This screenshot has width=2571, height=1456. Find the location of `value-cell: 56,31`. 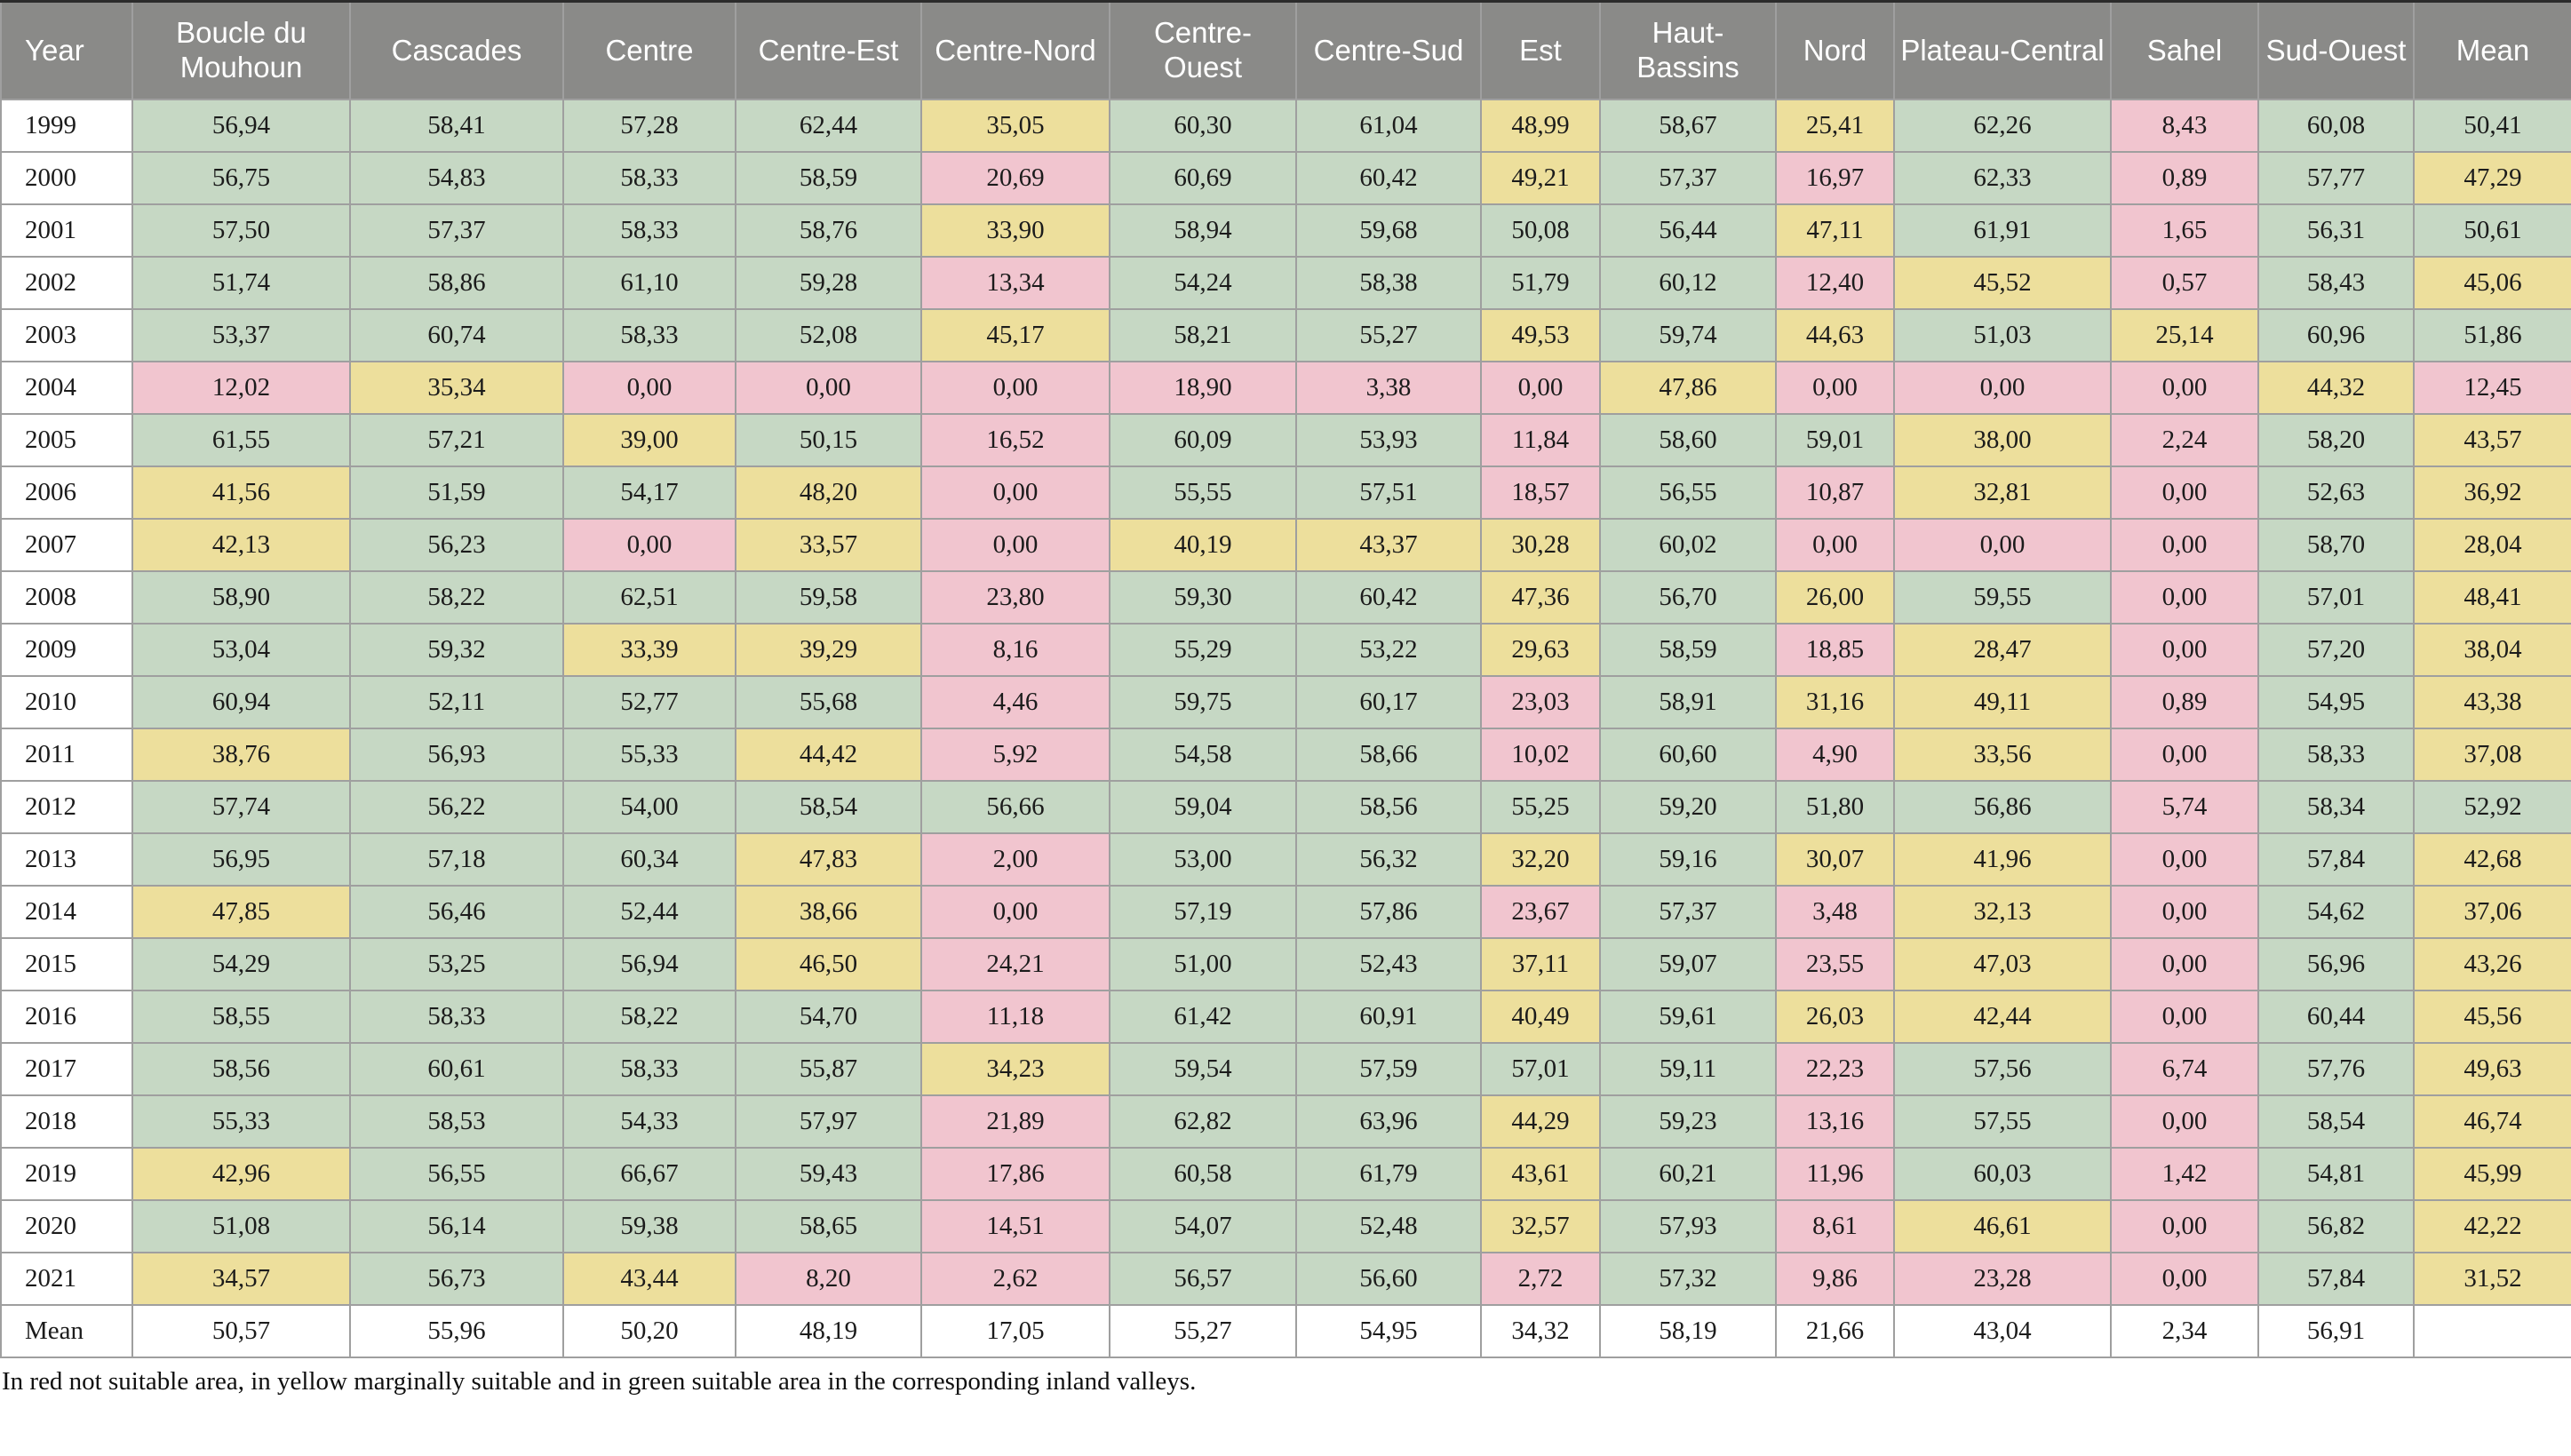

value-cell: 56,31 is located at coordinates (2336, 231).